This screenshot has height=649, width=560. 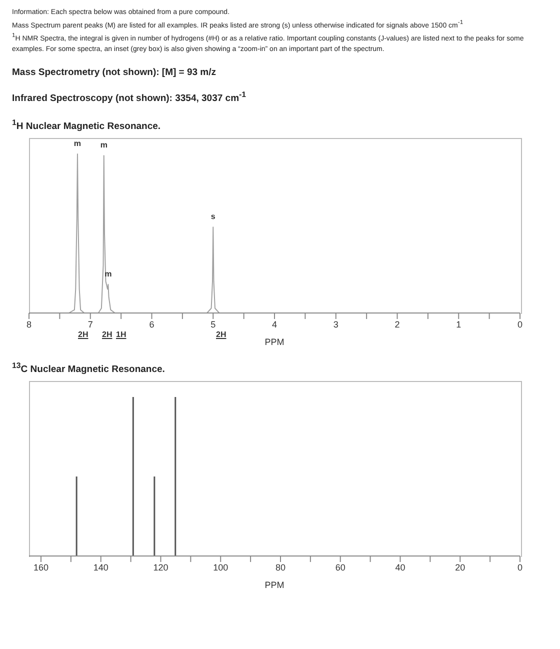 What do you see at coordinates (213, 217) in the screenshot?
I see `annotation: s` at bounding box center [213, 217].